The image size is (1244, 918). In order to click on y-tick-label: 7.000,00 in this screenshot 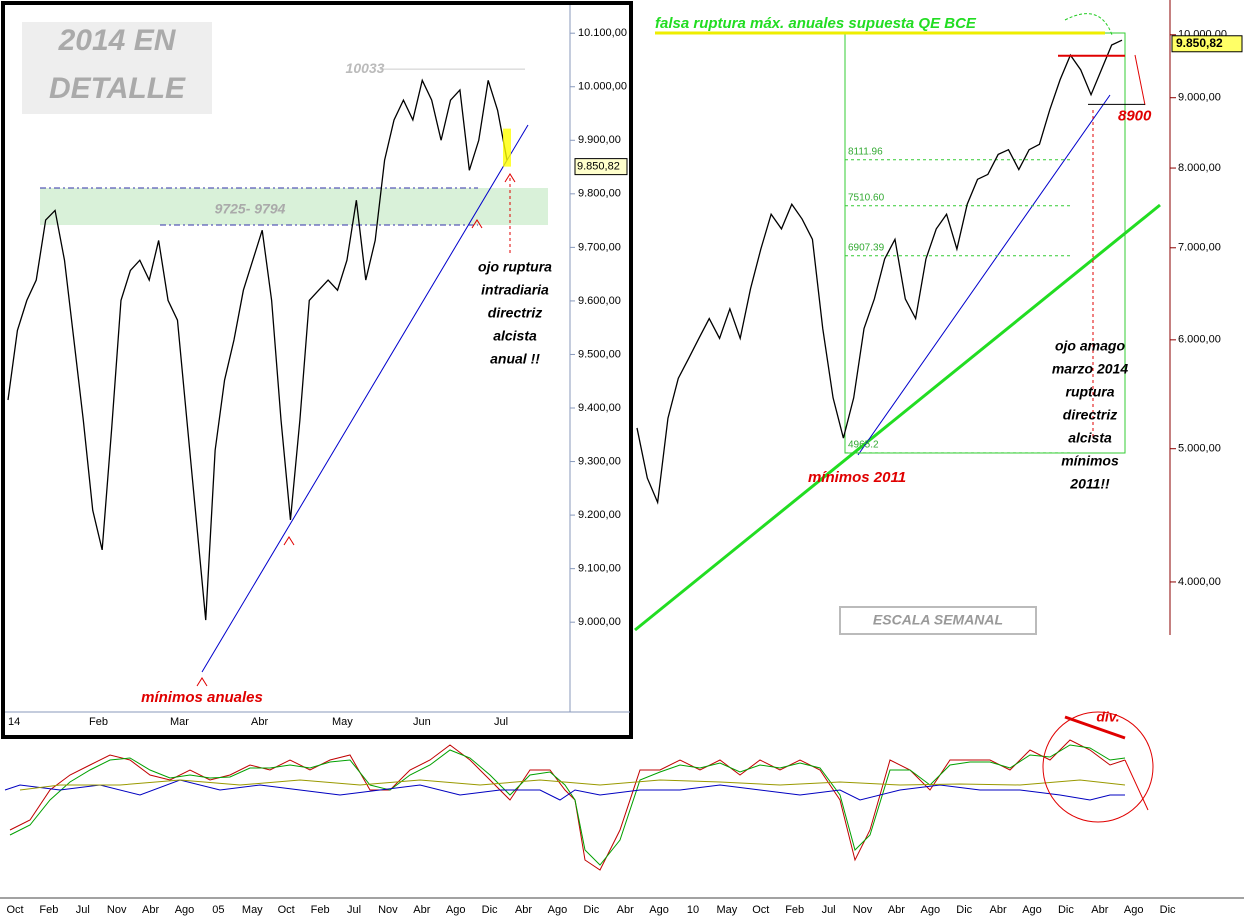, I will do `click(1199, 248)`.